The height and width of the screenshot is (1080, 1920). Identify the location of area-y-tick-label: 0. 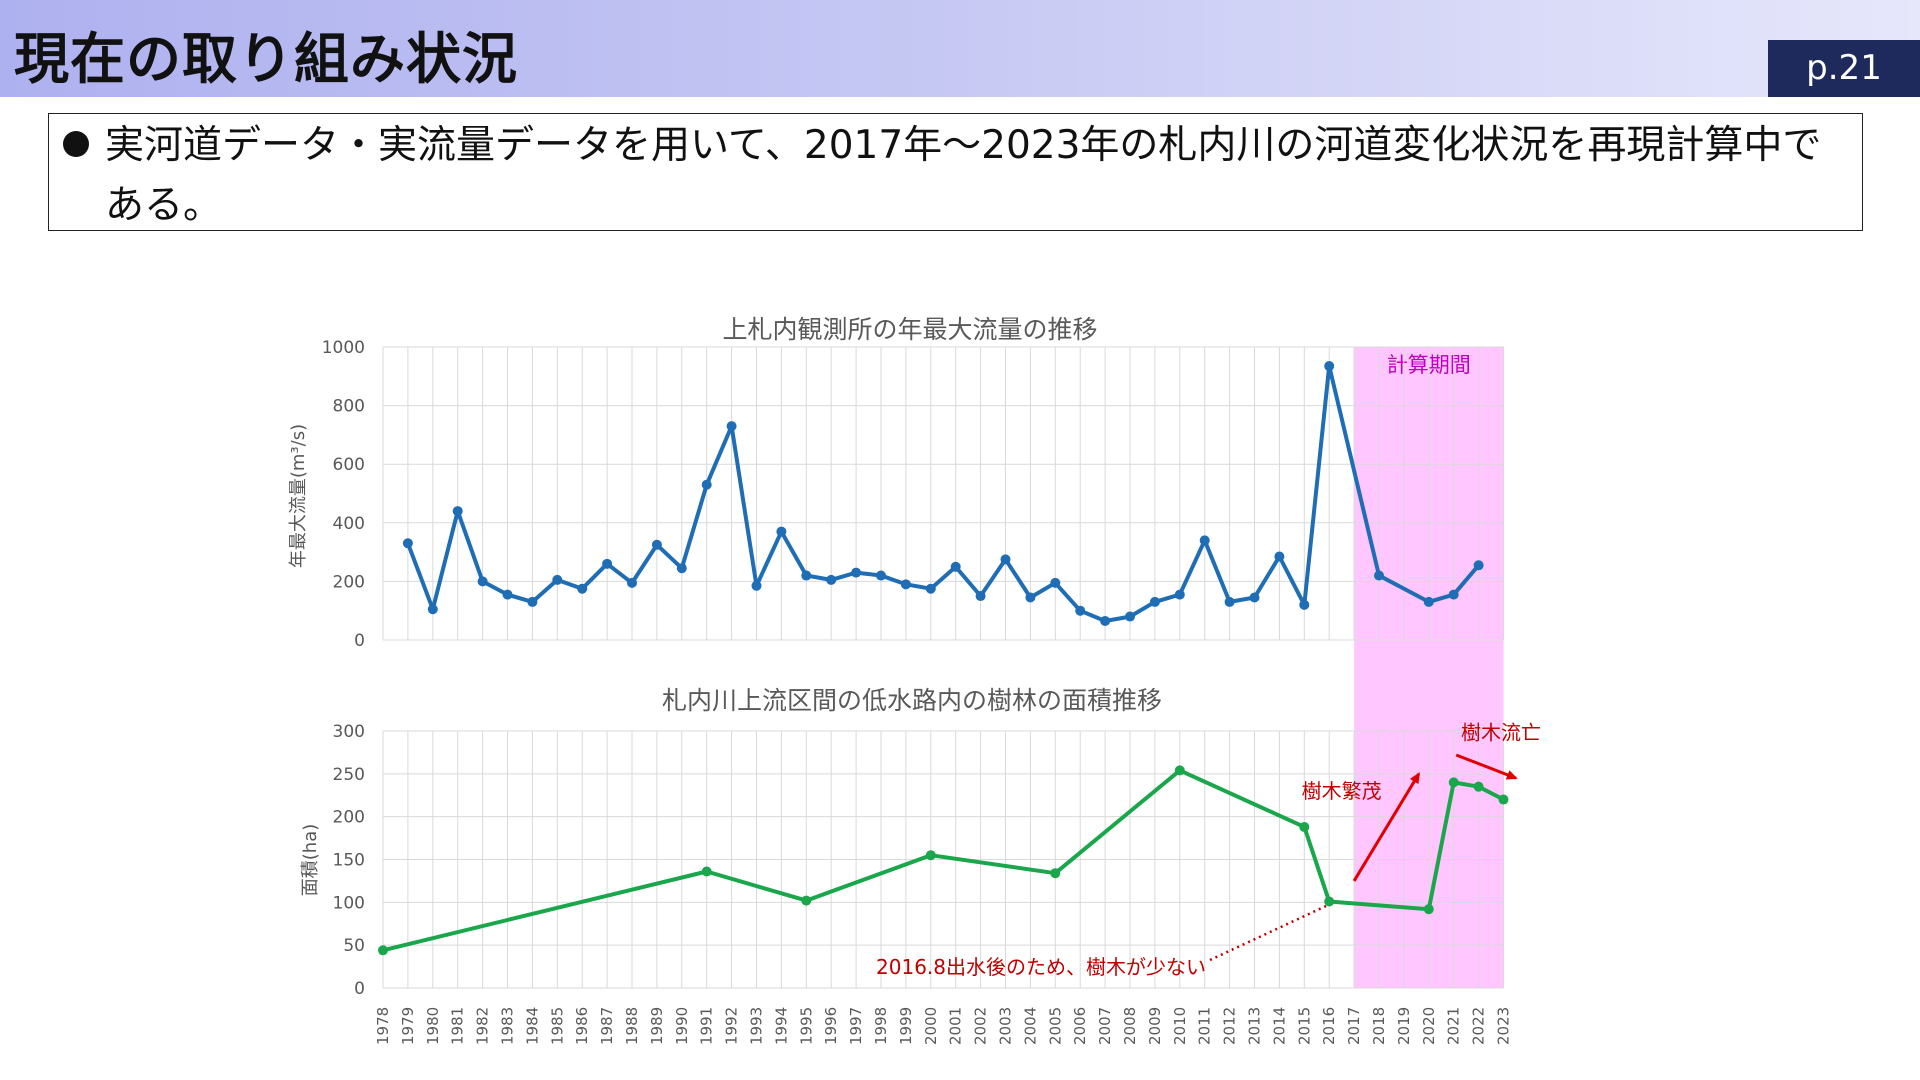
(359, 989).